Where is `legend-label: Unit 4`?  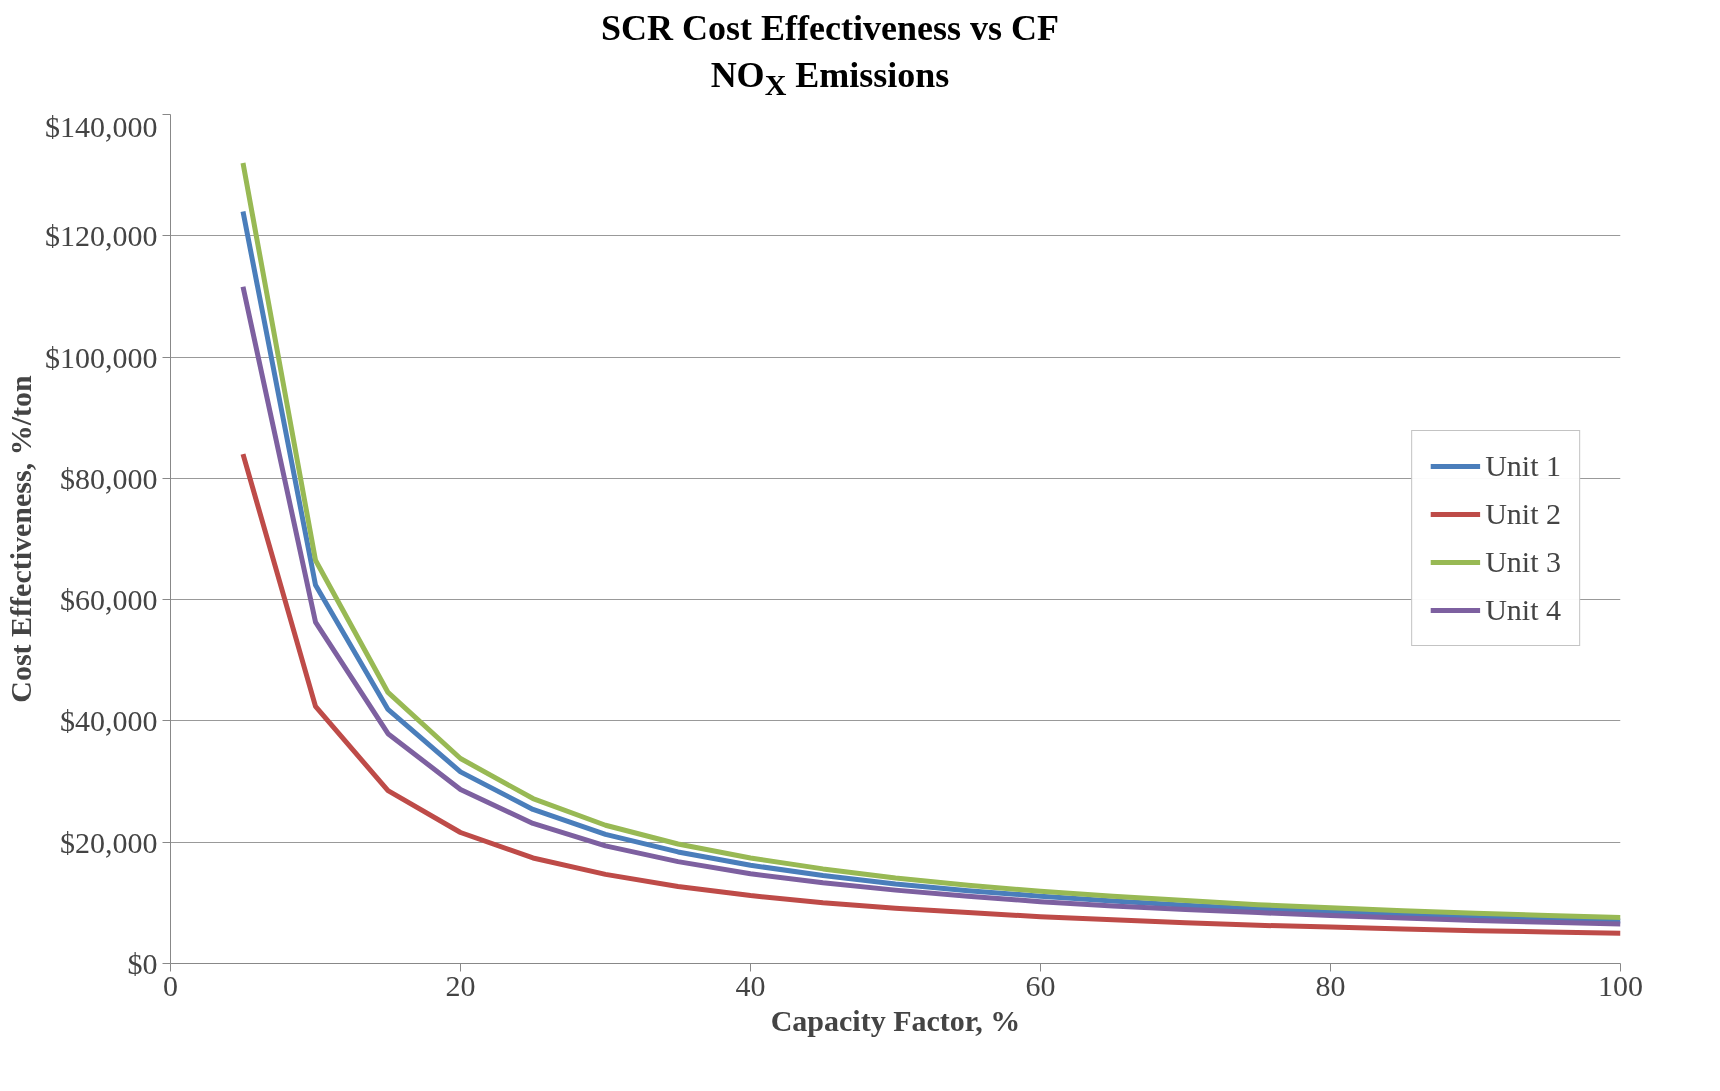
legend-label: Unit 4 is located at coordinates (1523, 610).